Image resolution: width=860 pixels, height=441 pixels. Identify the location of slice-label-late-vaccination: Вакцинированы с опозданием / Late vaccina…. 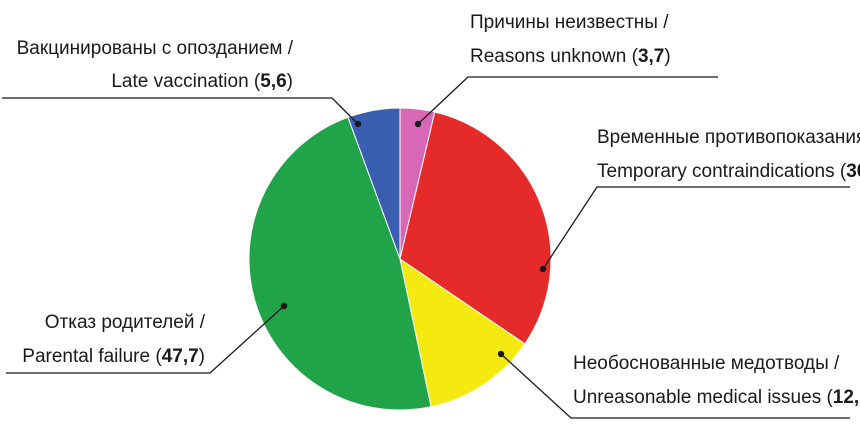
(182, 83).